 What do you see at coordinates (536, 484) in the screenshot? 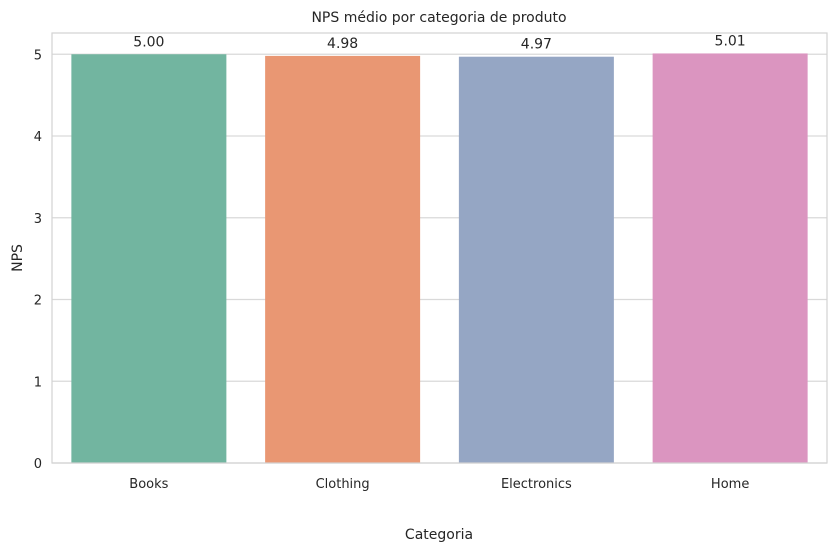
I see `x-tick-label: Electronics` at bounding box center [536, 484].